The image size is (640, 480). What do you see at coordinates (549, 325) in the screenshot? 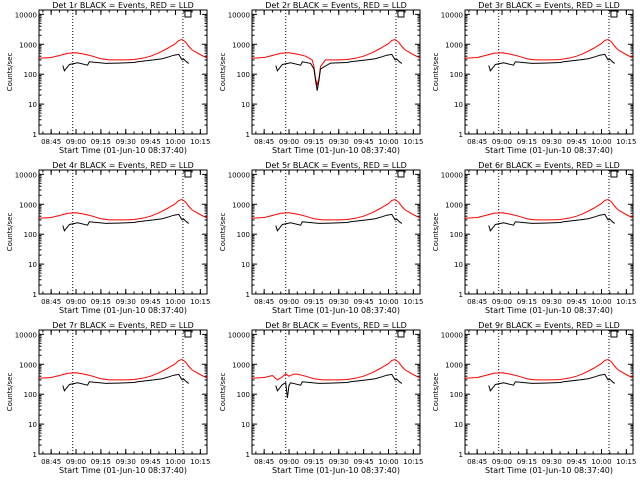
I see `chart-title: Det 9r BLACK = Events, RED = LLD` at bounding box center [549, 325].